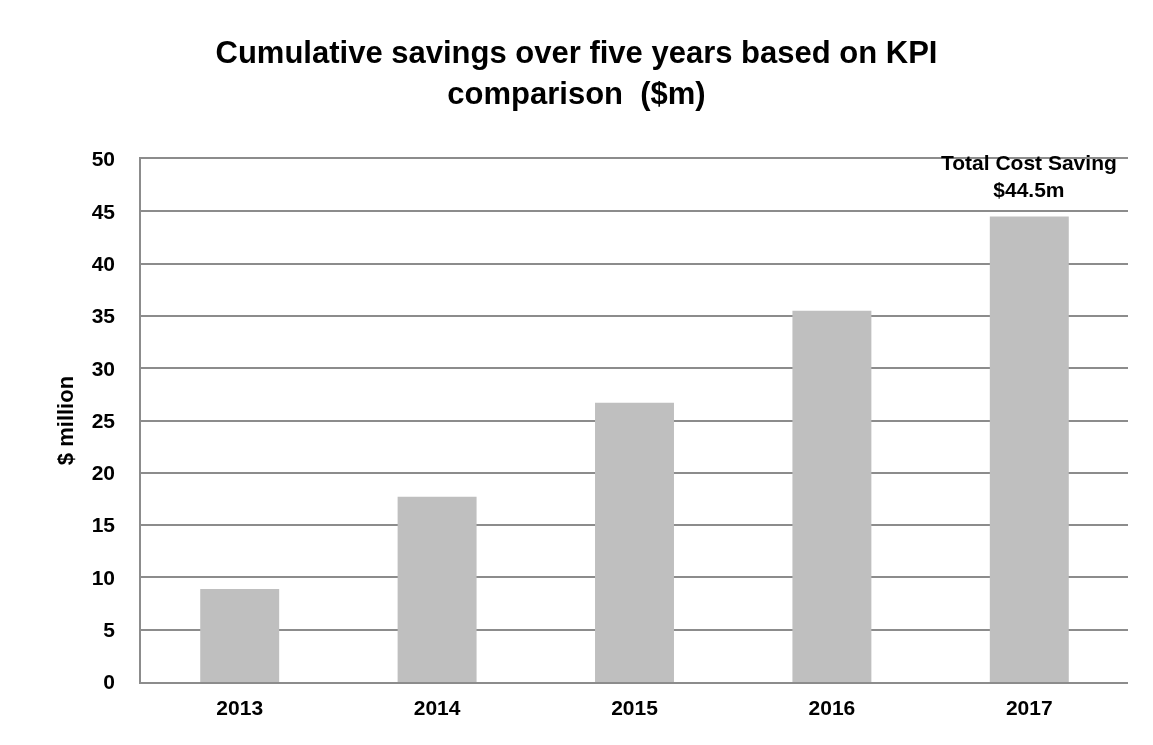 This screenshot has width=1153, height=745. Describe the element at coordinates (437, 707) in the screenshot. I see `x-tick-label: 2014` at that location.